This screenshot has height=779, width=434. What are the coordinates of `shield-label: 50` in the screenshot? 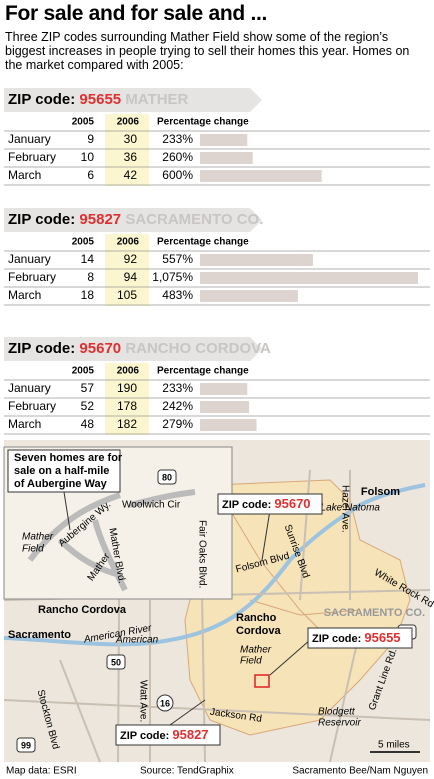 It's located at (116, 662).